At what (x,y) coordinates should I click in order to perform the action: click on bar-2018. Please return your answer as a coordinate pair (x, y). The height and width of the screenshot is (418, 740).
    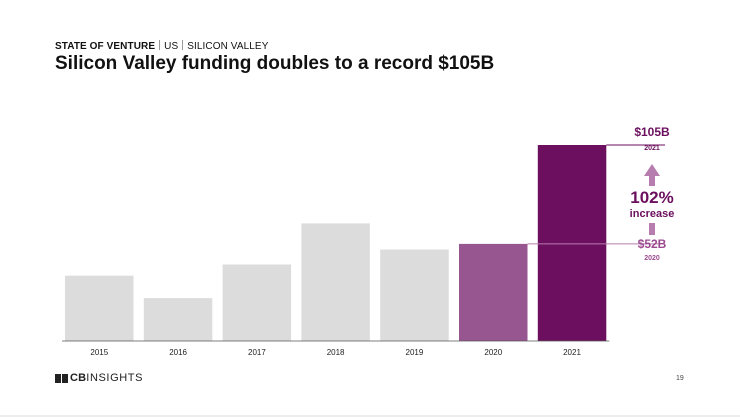
    Looking at the image, I should click on (335, 282).